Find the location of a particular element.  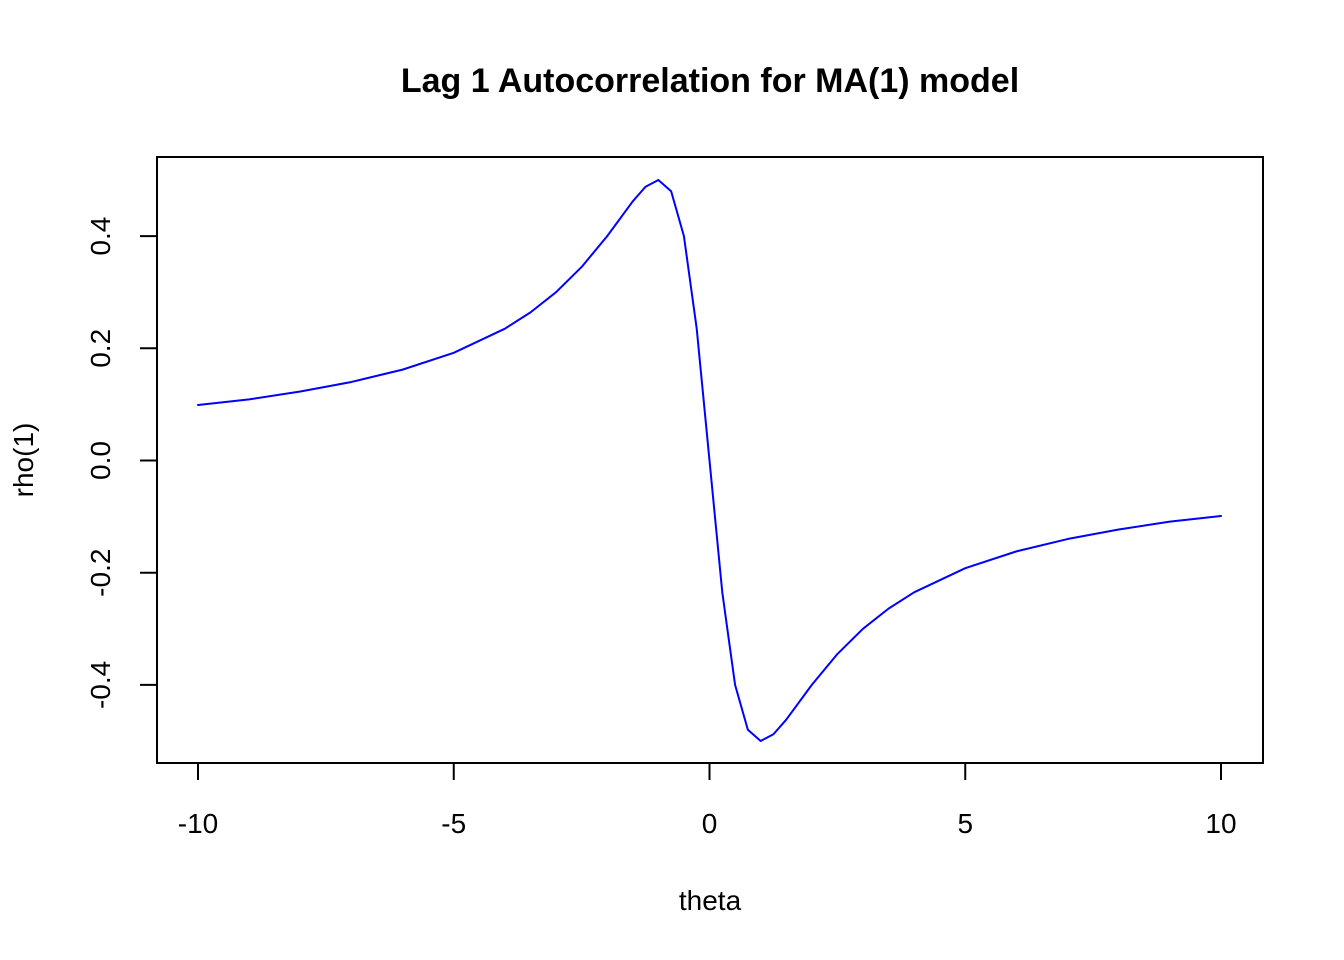

x-axis: -10 -5 0 5 10 is located at coordinates (707, 800).